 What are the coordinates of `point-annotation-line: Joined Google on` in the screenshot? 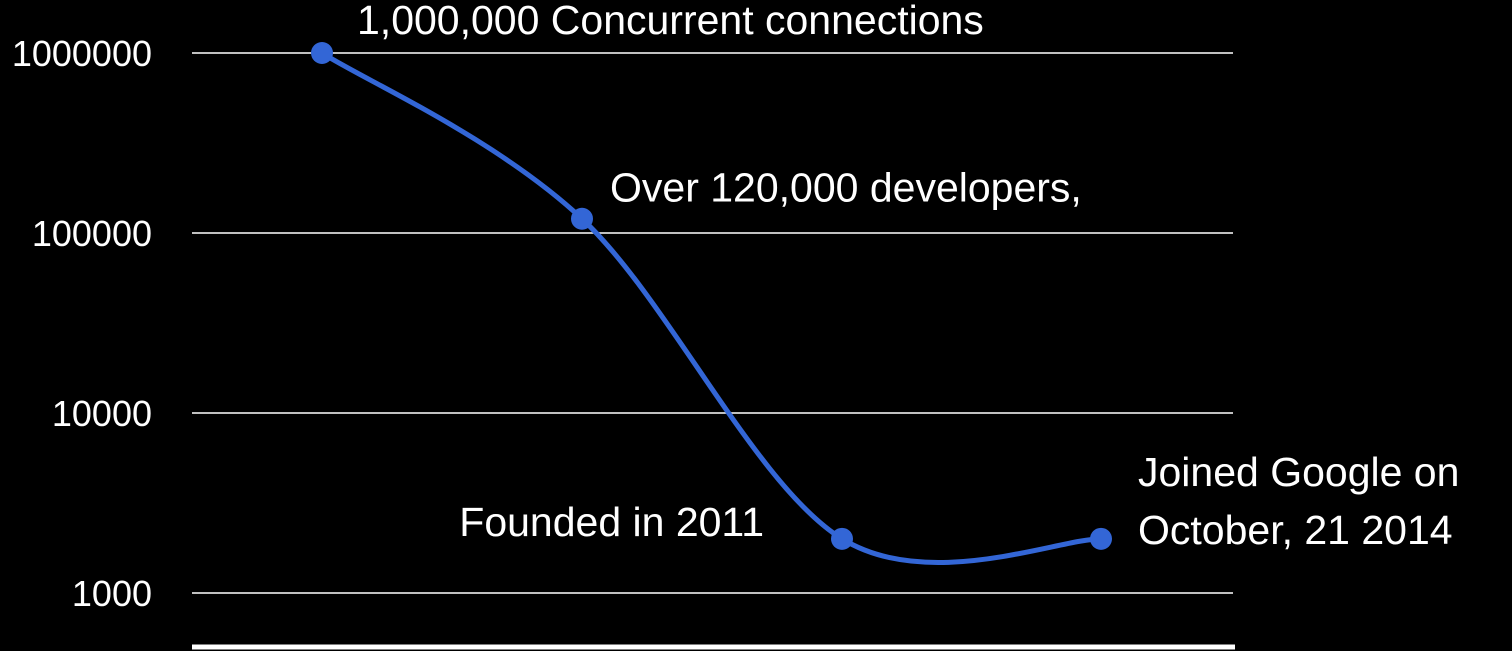 It's located at (1298, 472).